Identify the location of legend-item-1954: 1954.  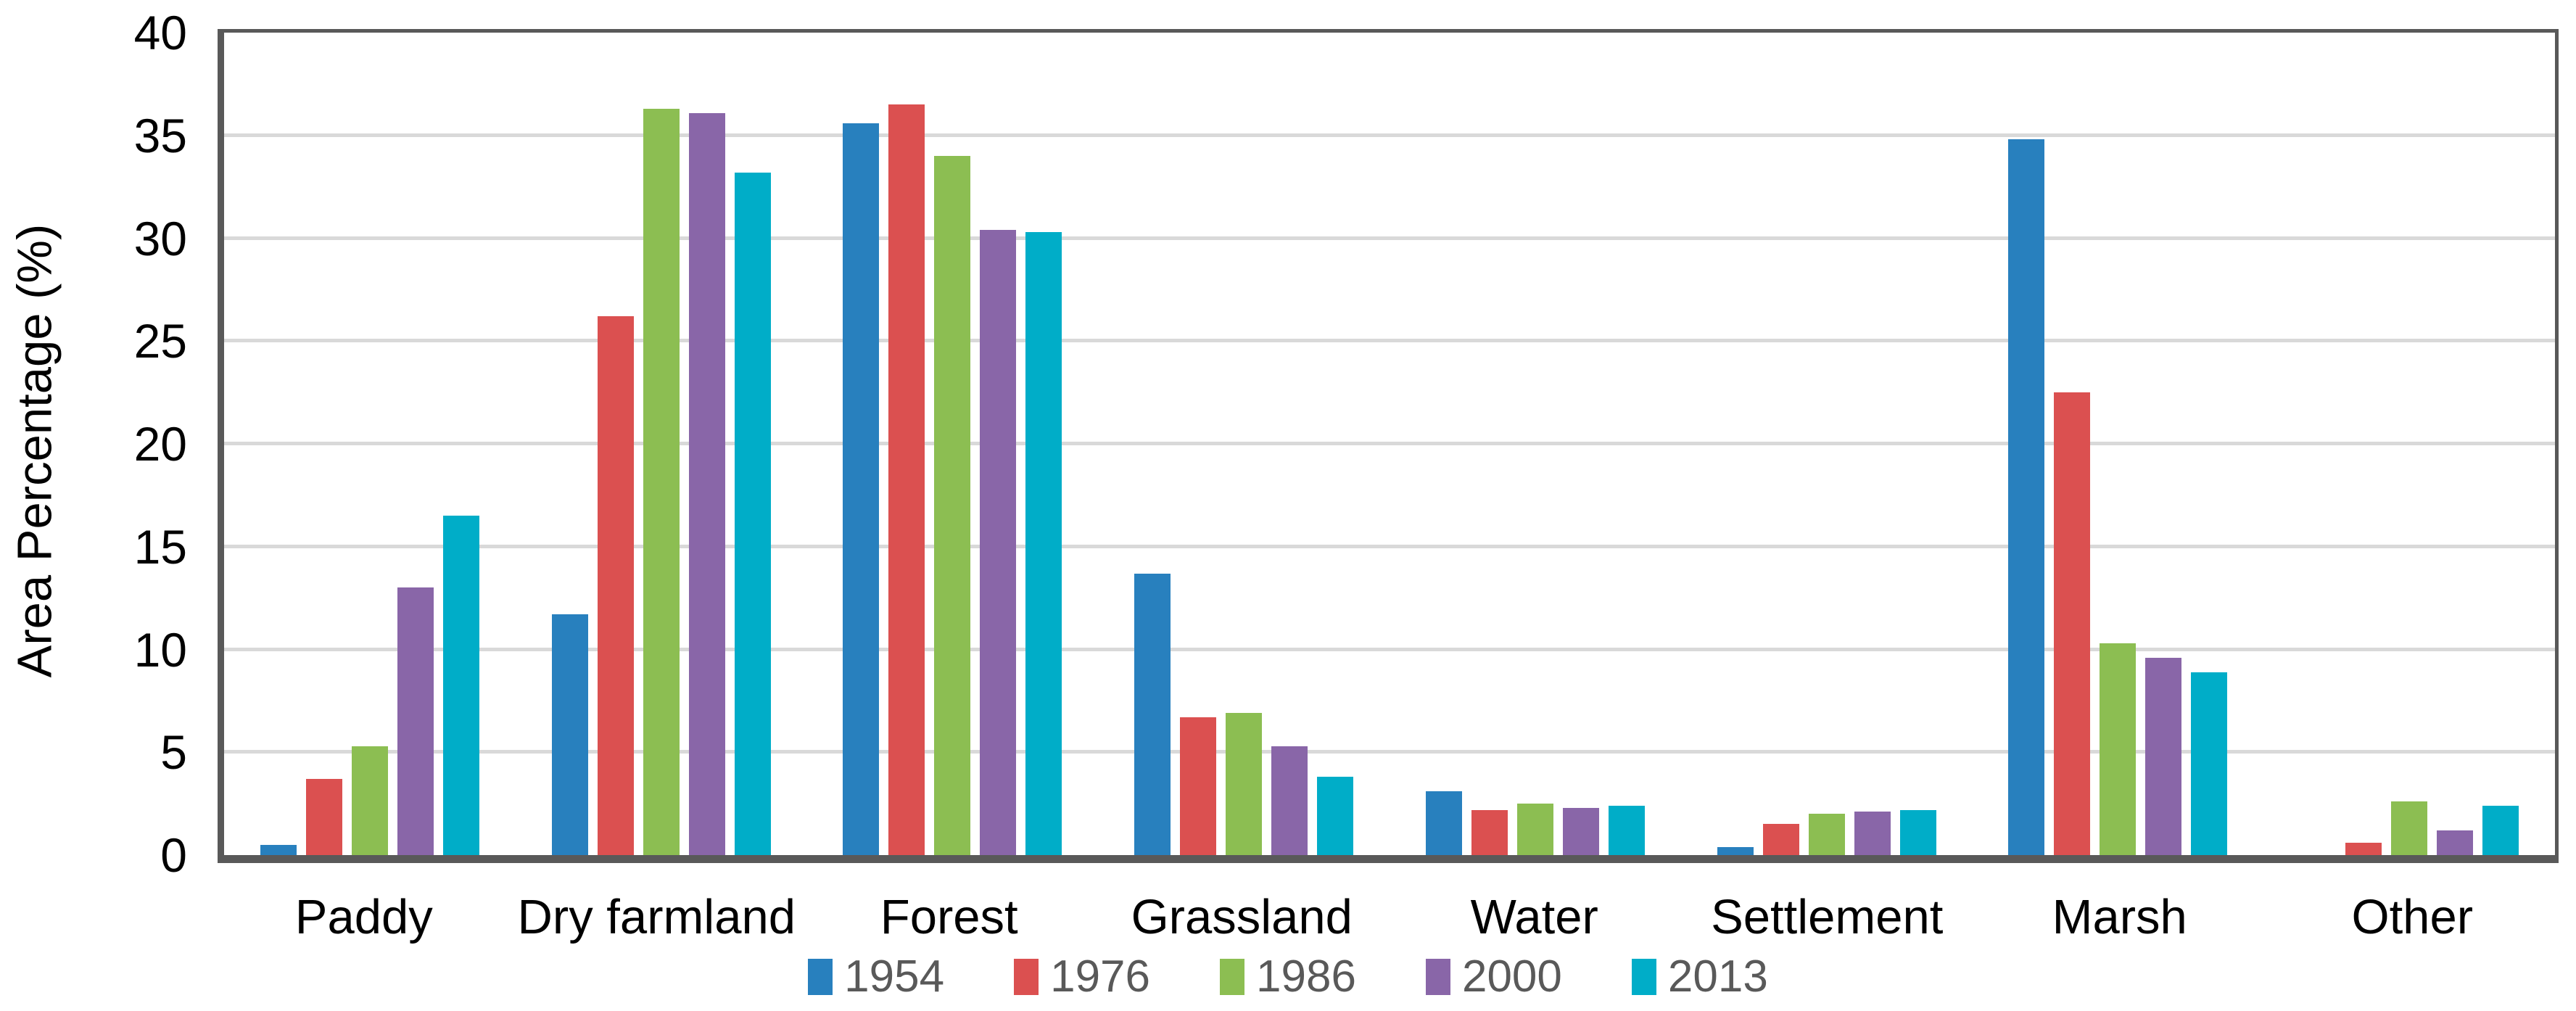
(876, 976).